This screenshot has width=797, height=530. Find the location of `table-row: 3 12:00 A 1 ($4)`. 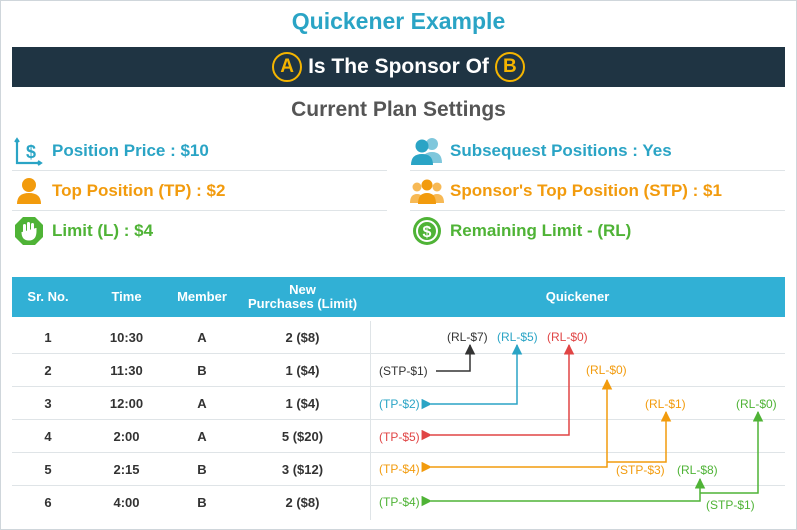

table-row: 3 12:00 A 1 ($4) is located at coordinates (398, 403).